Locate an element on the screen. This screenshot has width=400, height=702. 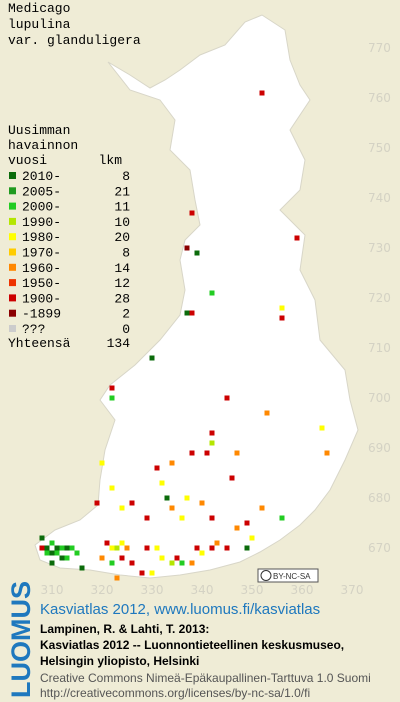
y-tick-label: 730 is located at coordinates (379, 248).